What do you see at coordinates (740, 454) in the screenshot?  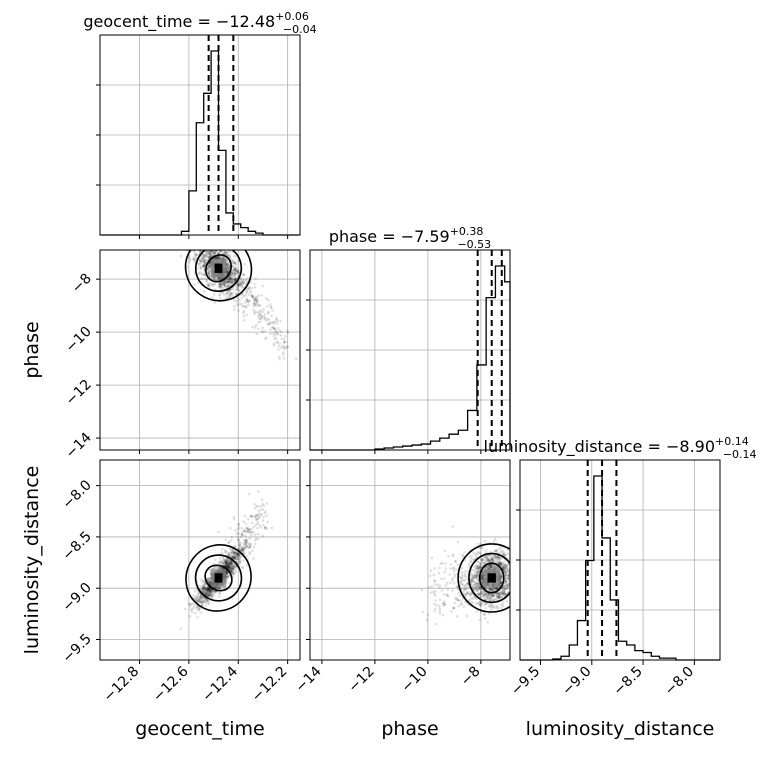 I see `title-minus: −0.14` at bounding box center [740, 454].